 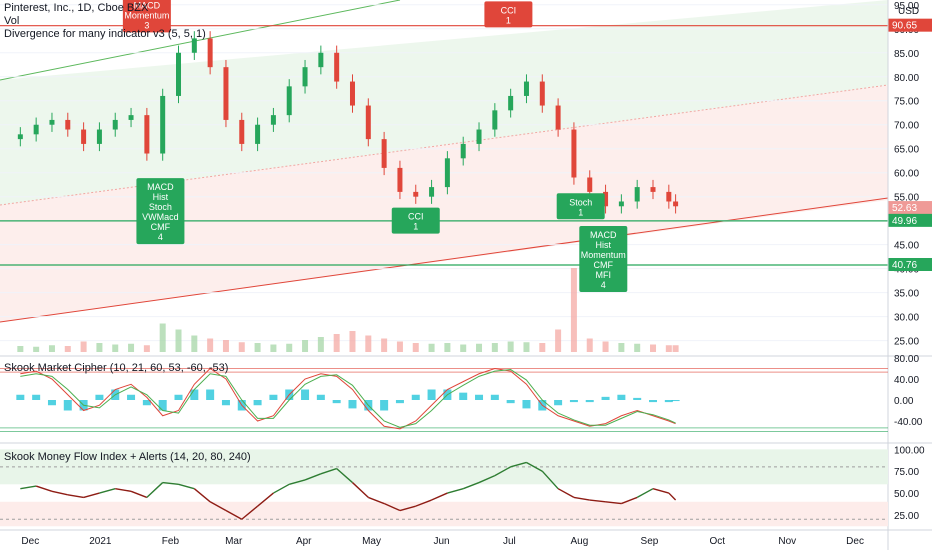 What do you see at coordinates (908, 422) in the screenshot?
I see `cipher-tick-label: -40.00` at bounding box center [908, 422].